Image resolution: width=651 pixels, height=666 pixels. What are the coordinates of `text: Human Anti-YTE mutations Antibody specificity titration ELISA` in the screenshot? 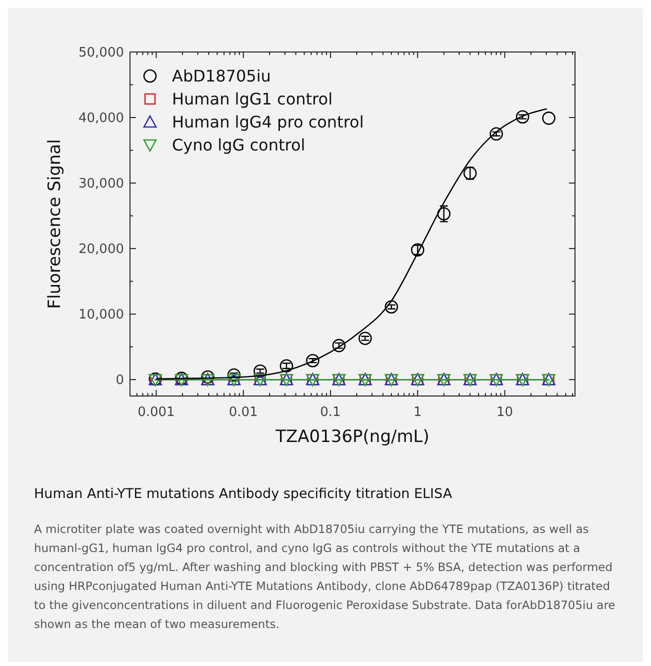 It's located at (244, 494).